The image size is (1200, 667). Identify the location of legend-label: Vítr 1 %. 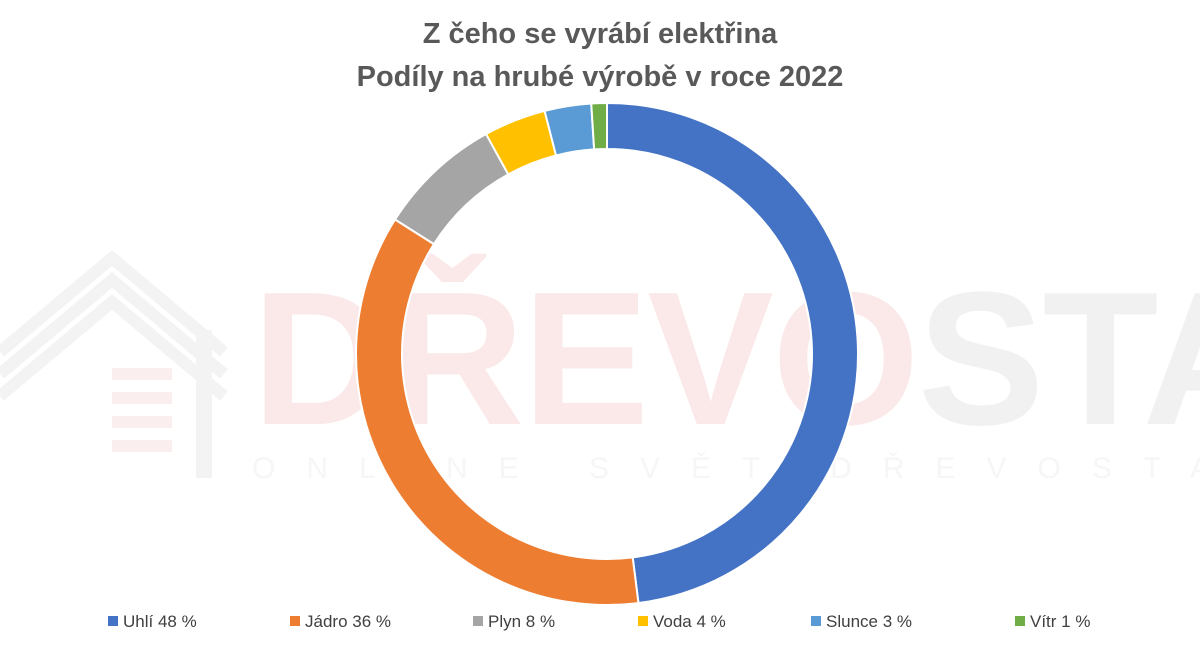
(1060, 621).